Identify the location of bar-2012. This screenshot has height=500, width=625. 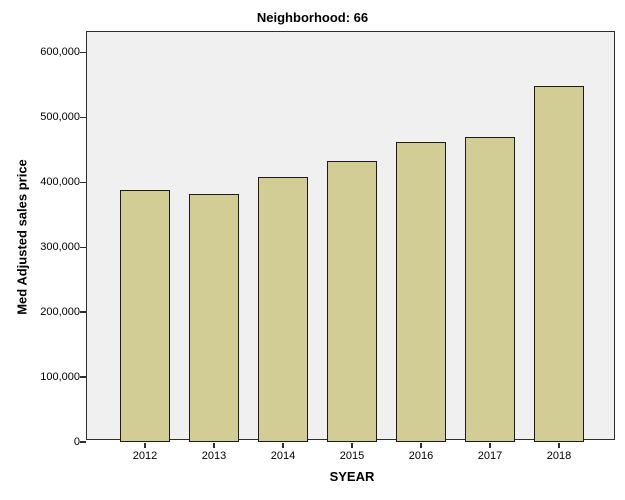
(145, 316).